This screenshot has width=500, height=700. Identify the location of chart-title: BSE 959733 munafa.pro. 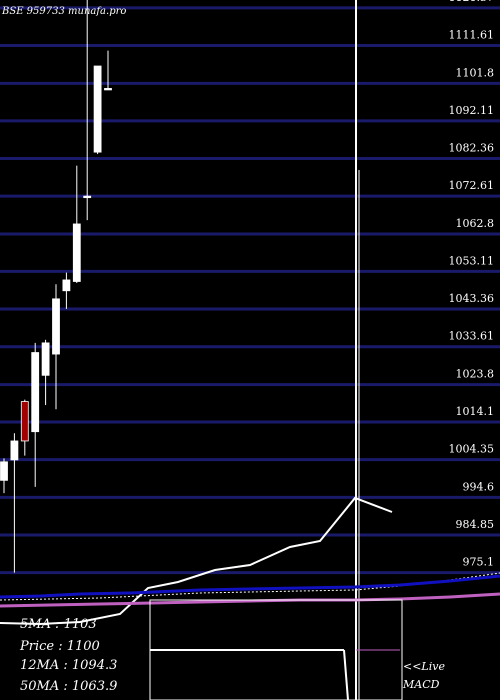
(63, 11).